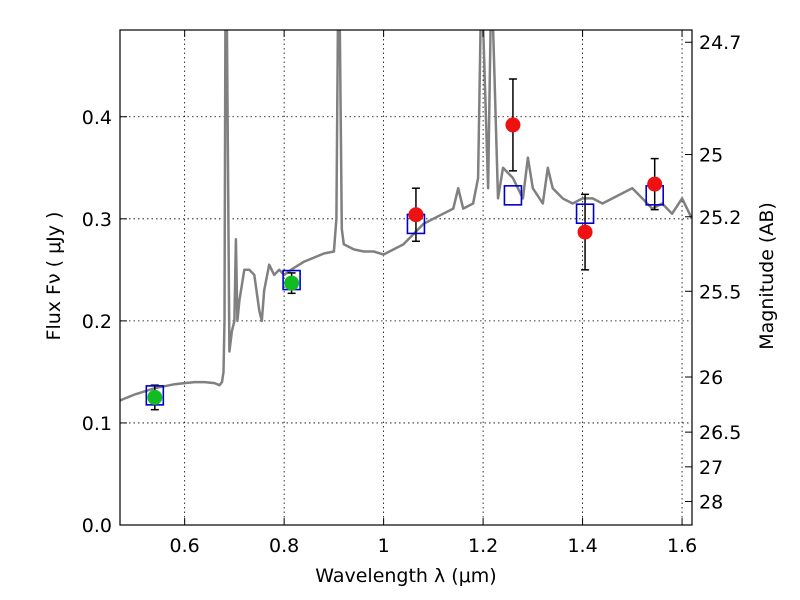 Image resolution: width=800 pixels, height=600 pixels. I want to click on right-tick-label: 27, so click(711, 468).